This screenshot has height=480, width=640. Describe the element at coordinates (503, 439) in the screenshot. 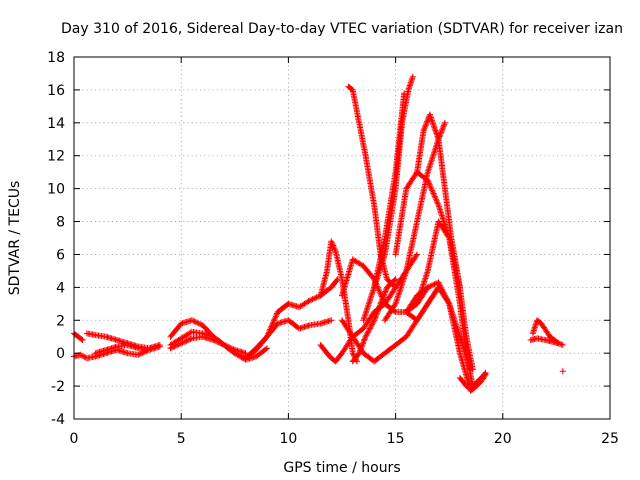

I see `x-tick-label: 20` at that location.